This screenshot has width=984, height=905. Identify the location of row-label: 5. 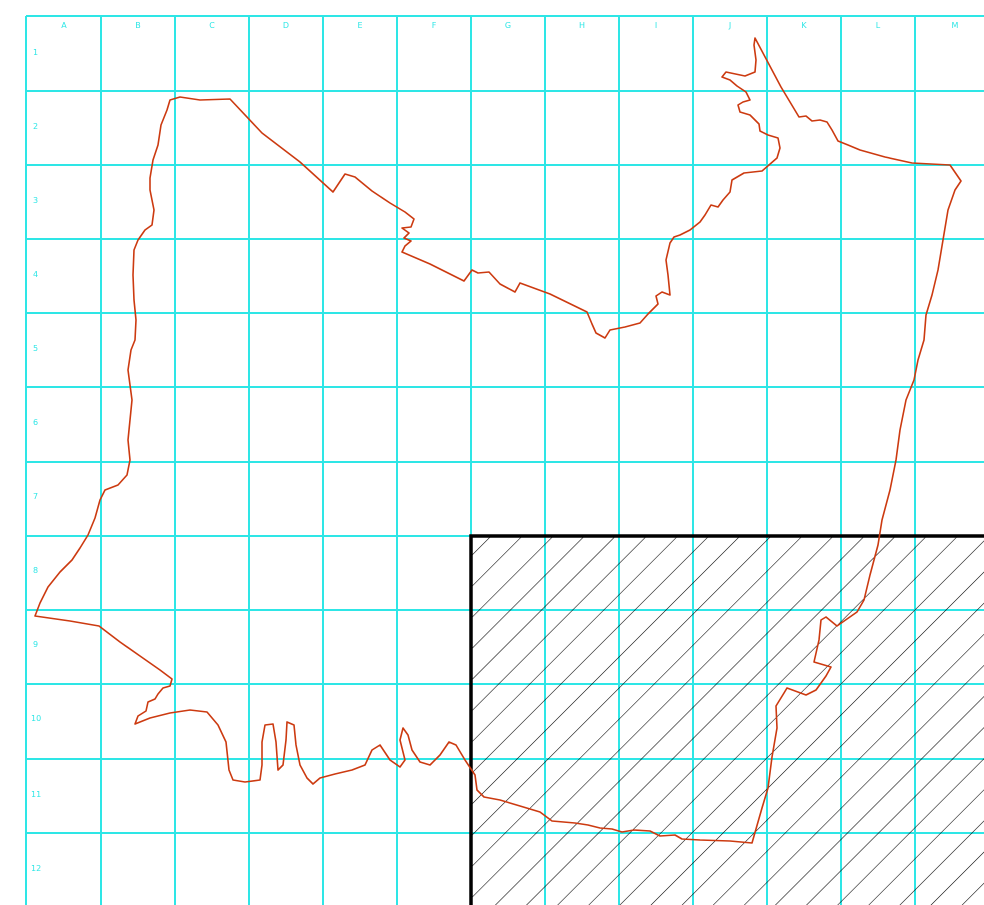
(35, 348).